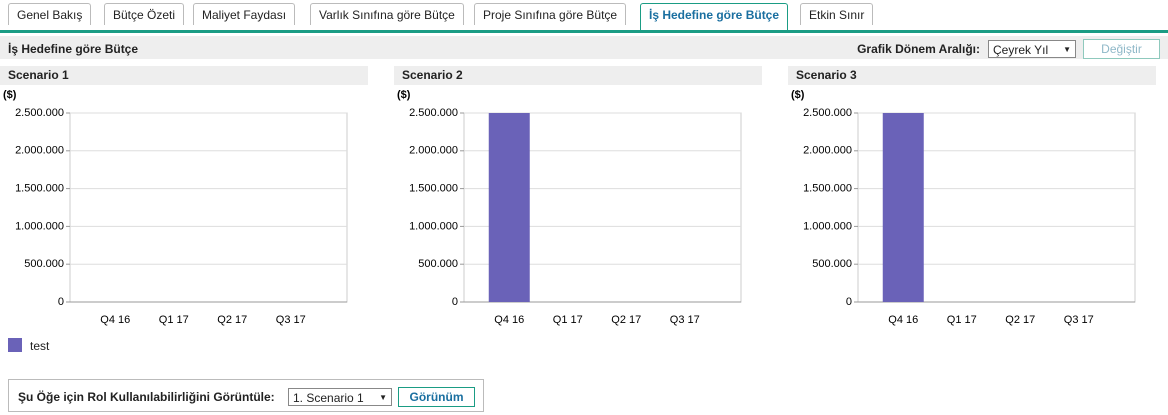 The image size is (1168, 415). I want to click on legend-label: test, so click(40, 346).